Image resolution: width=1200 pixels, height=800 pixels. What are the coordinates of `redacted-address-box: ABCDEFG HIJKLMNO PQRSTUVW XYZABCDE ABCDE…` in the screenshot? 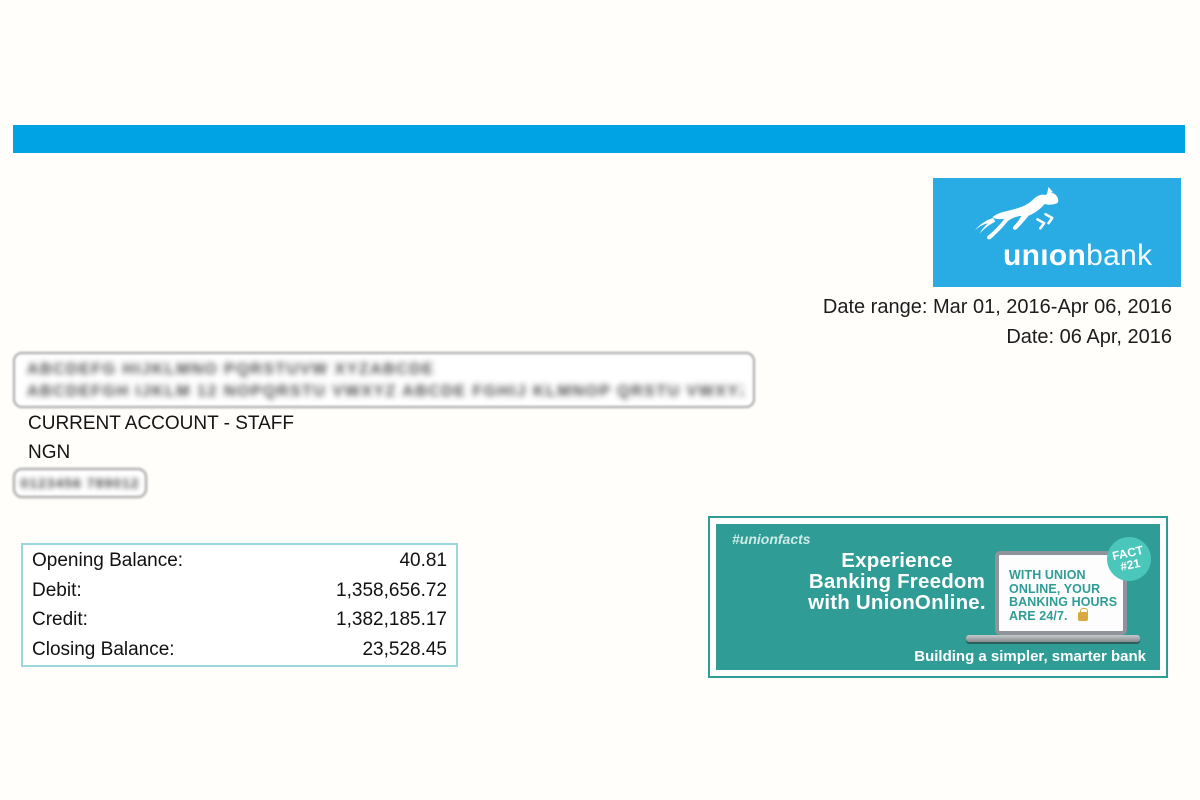 It's located at (384, 380).